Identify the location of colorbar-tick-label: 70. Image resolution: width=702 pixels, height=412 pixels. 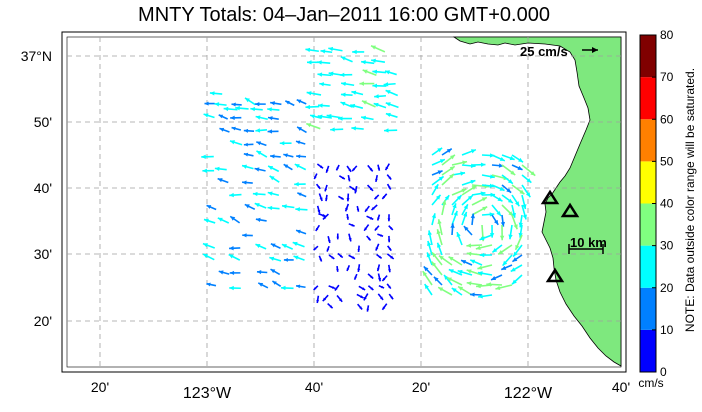
(667, 77).